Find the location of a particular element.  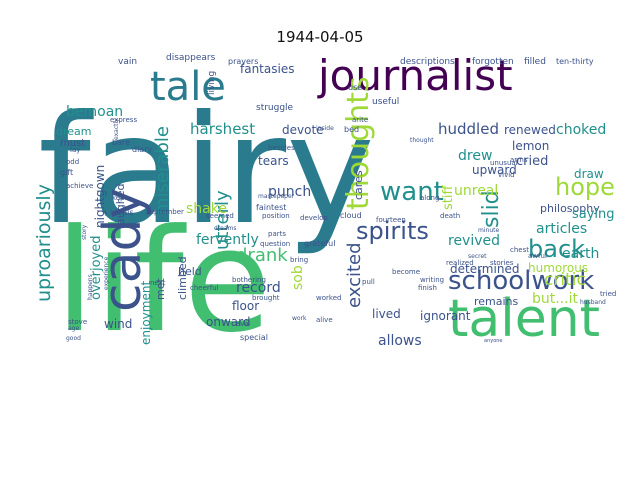

word-life: life is located at coordinates (163, 281).